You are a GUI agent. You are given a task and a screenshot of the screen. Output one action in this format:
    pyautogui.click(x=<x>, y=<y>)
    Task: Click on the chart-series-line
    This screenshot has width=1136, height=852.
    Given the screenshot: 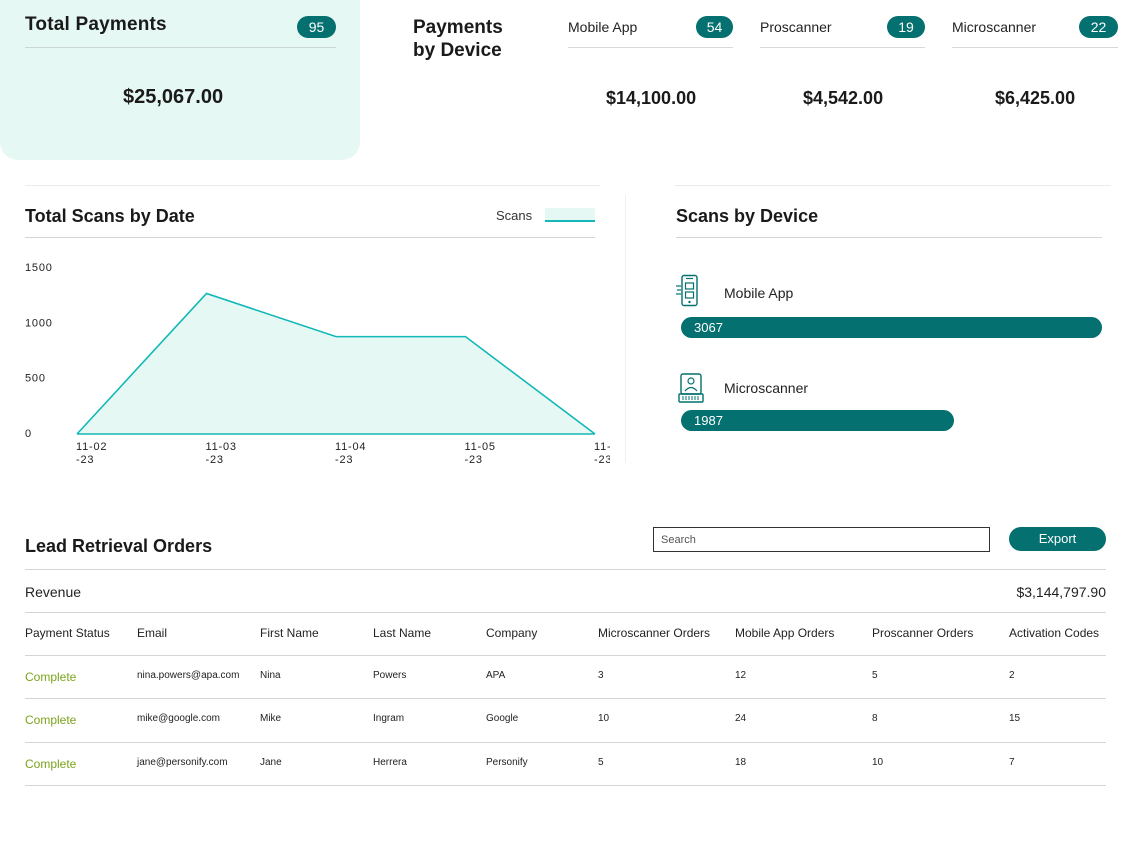 What is the action you would take?
    pyautogui.click(x=336, y=363)
    